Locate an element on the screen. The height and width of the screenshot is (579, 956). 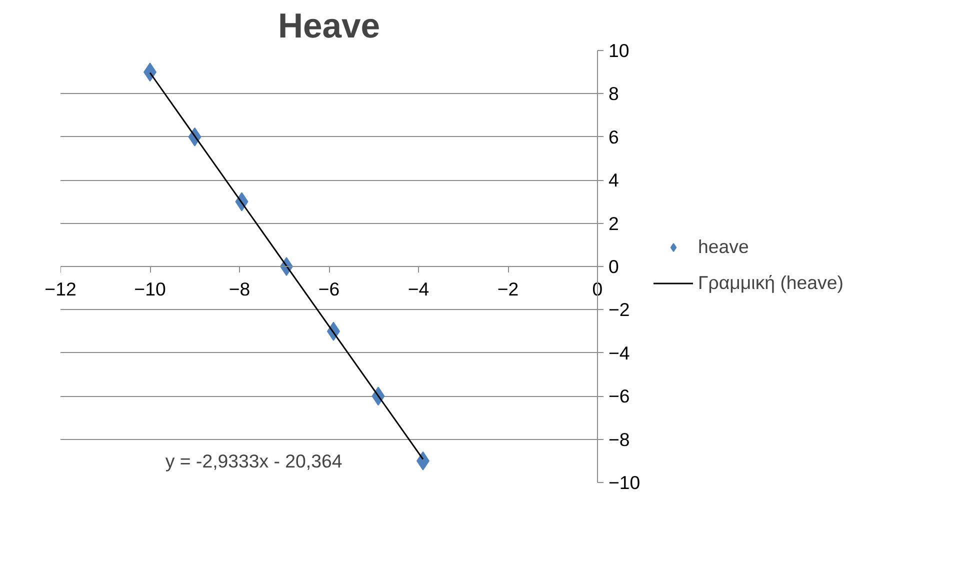
y-tick-label: 0 is located at coordinates (613, 266).